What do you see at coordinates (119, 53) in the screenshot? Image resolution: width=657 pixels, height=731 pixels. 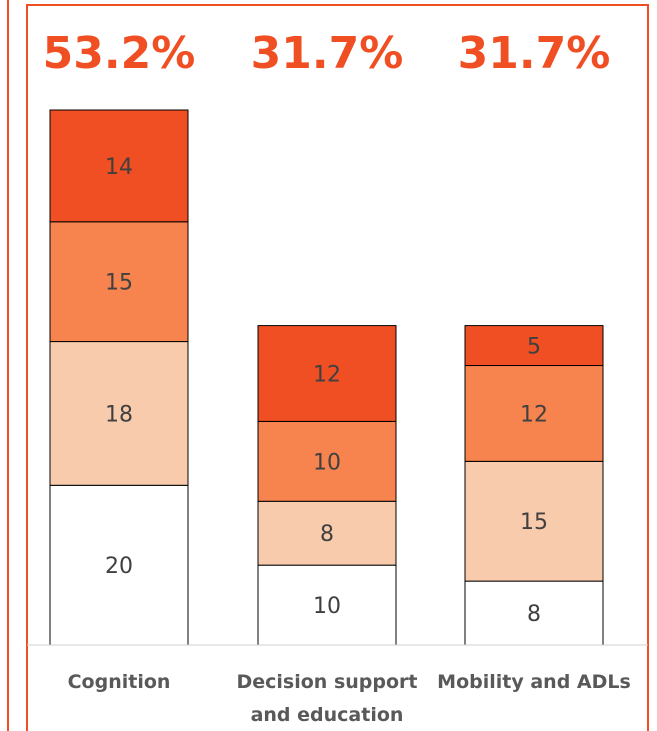 I see `headline: 53.2%` at bounding box center [119, 53].